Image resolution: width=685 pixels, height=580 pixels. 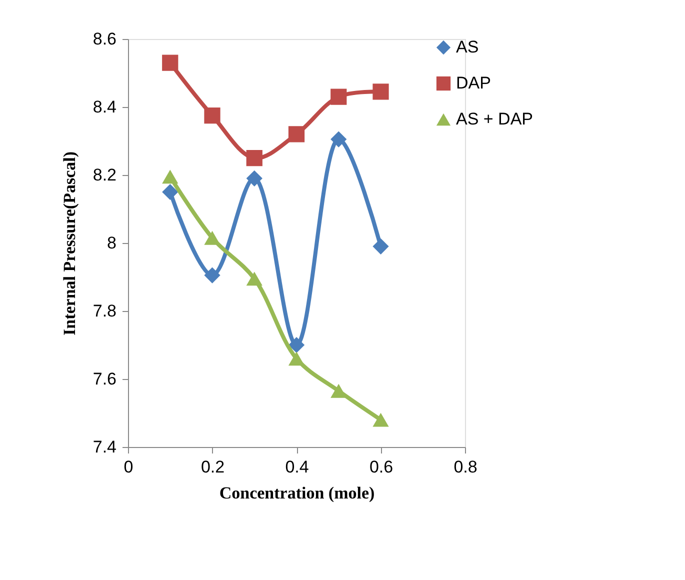 What do you see at coordinates (297, 493) in the screenshot?
I see `x-axis-title: Concentration (mole)` at bounding box center [297, 493].